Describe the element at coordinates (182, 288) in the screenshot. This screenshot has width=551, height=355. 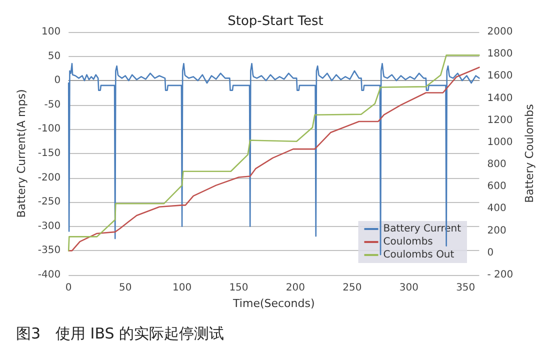
I see `x-tick-label: 100` at that location.